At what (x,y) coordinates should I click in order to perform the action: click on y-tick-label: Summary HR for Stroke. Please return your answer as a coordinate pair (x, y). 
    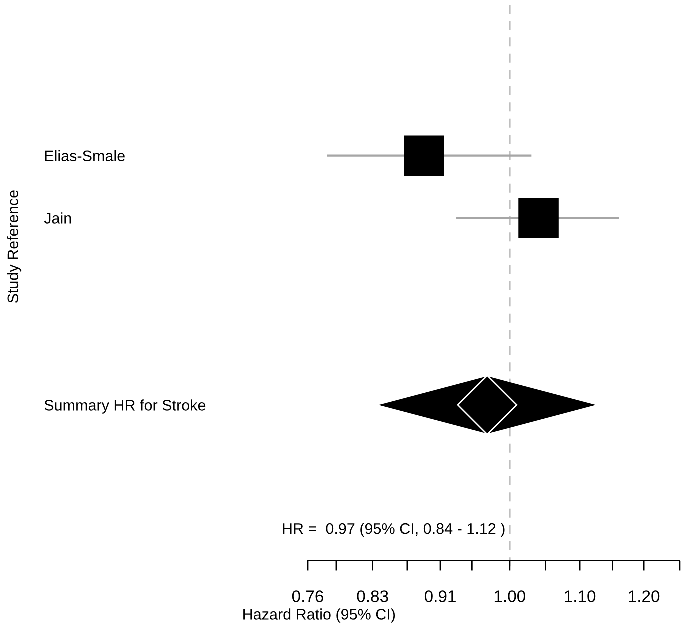
    Looking at the image, I should click on (125, 407).